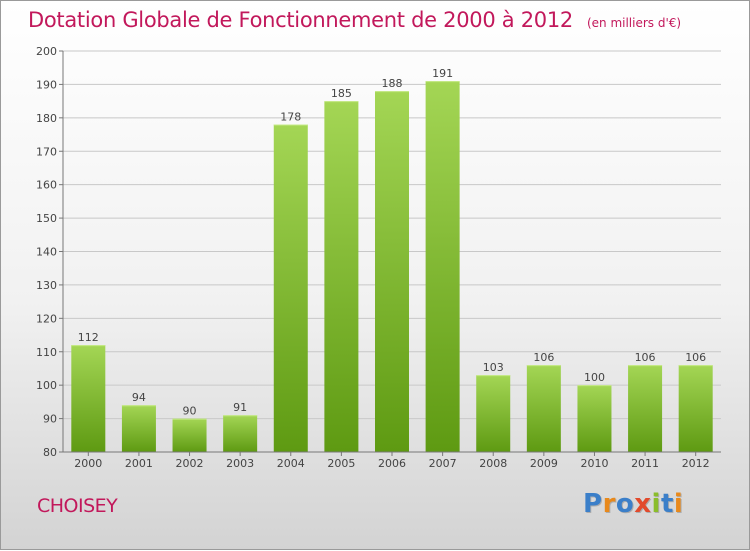  Describe the element at coordinates (643, 504) in the screenshot. I see `logo-letter: x` at that location.